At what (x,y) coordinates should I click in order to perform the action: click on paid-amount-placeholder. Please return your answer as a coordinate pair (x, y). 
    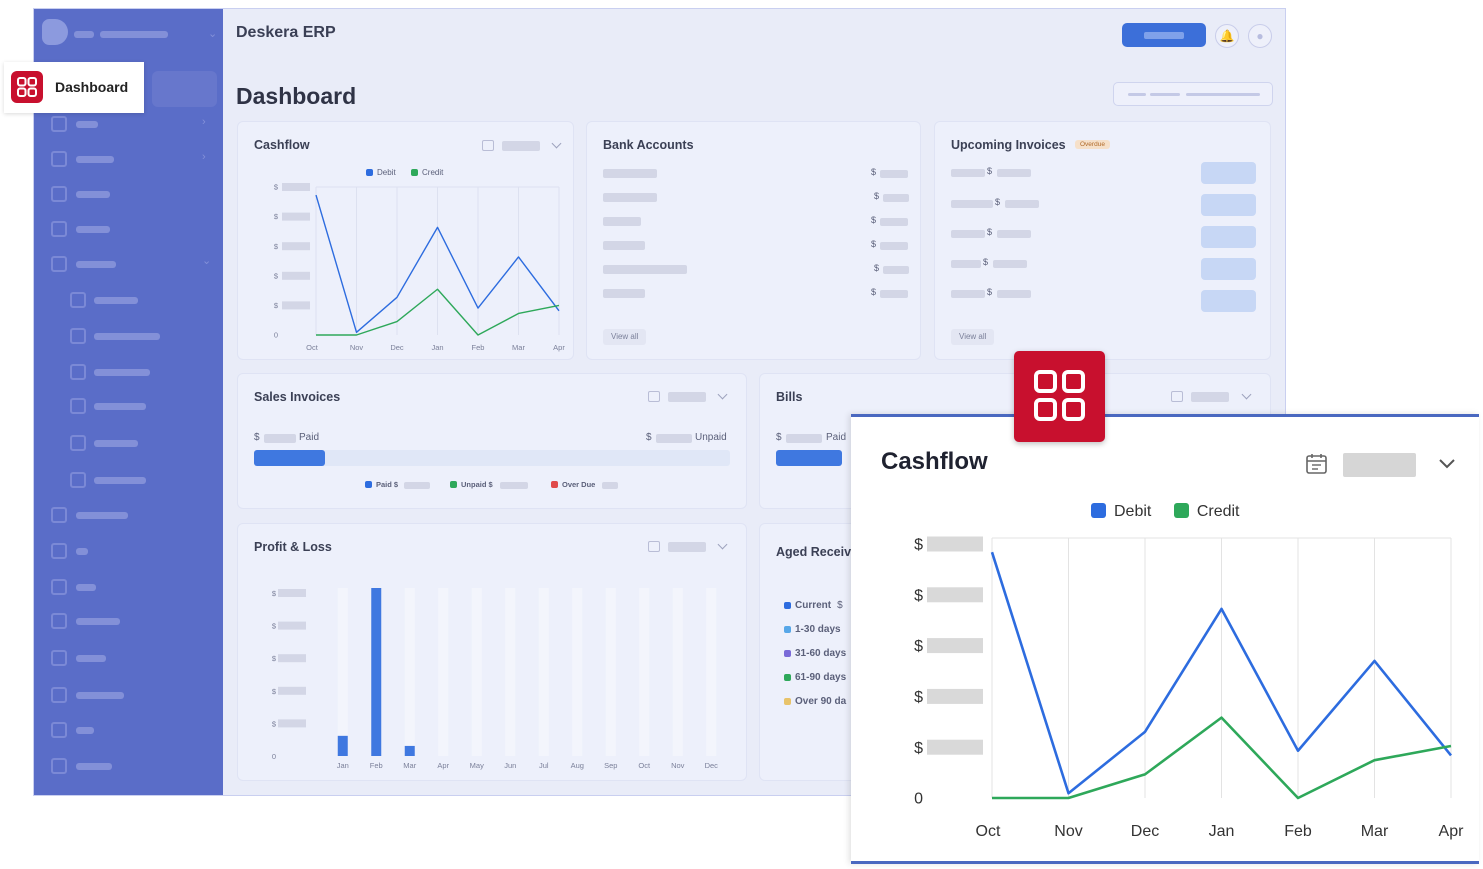
    Looking at the image, I should click on (804, 438).